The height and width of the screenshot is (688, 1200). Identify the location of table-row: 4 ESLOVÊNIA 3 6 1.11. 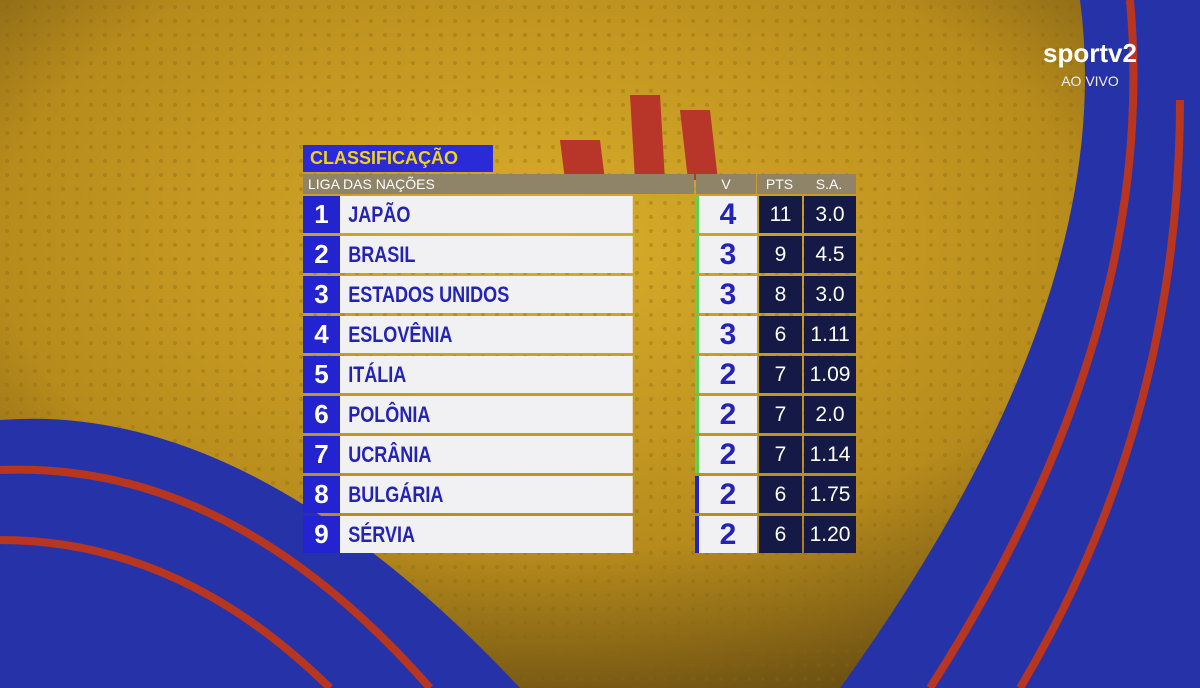
(579, 334).